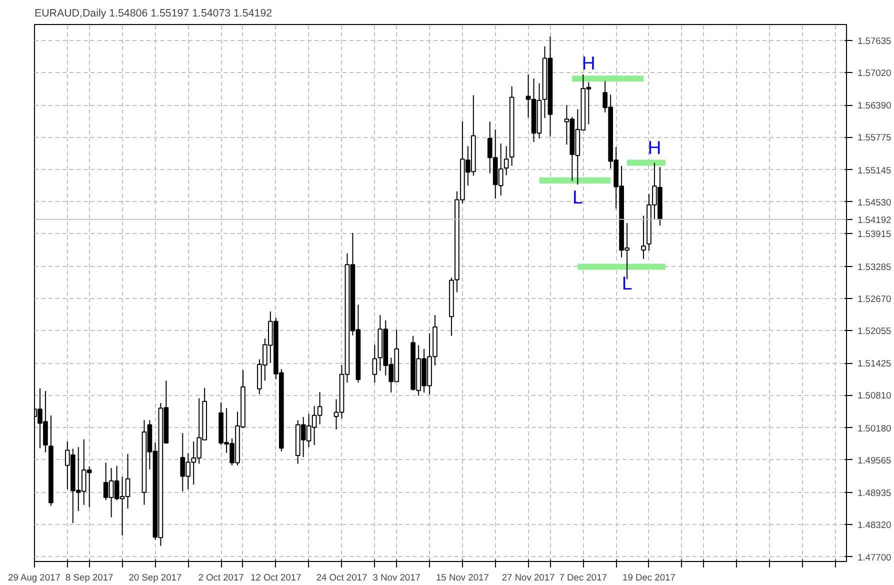 The image size is (894, 585). I want to click on ref-line-label: 1.54192, so click(875, 219).